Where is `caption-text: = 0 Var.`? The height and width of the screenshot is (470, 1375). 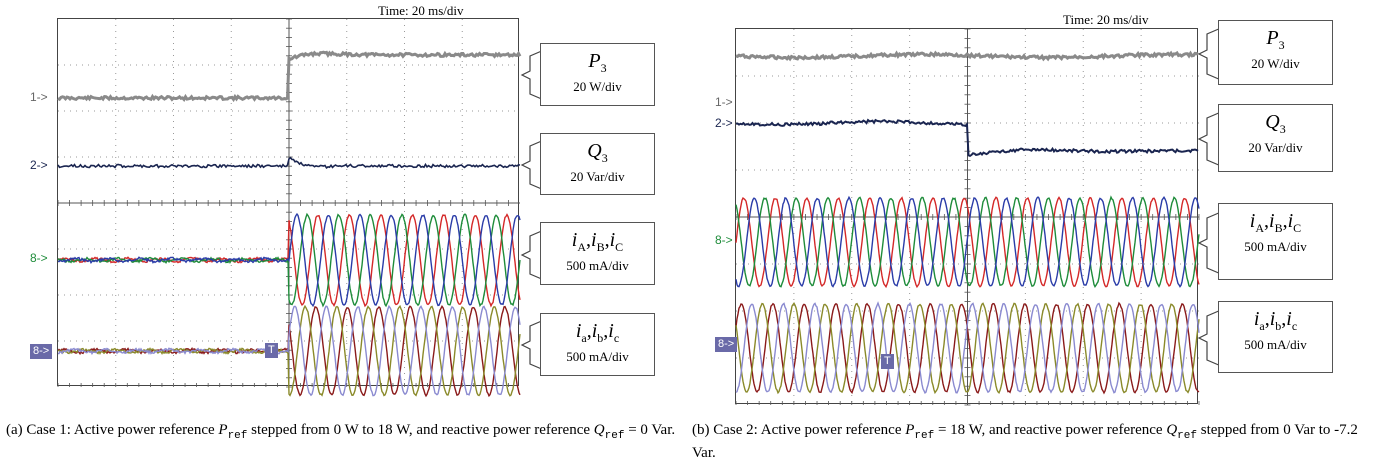
caption-text: = 0 Var. is located at coordinates (650, 430).